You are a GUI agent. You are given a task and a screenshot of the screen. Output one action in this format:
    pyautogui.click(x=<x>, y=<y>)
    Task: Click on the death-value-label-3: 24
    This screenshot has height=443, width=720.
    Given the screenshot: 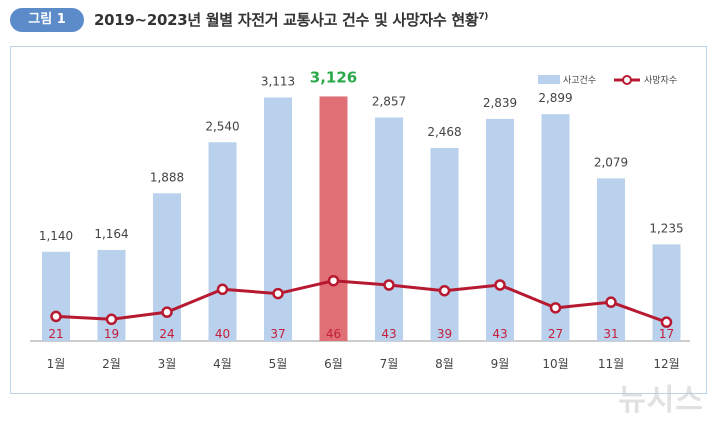 What is the action you would take?
    pyautogui.click(x=166, y=334)
    